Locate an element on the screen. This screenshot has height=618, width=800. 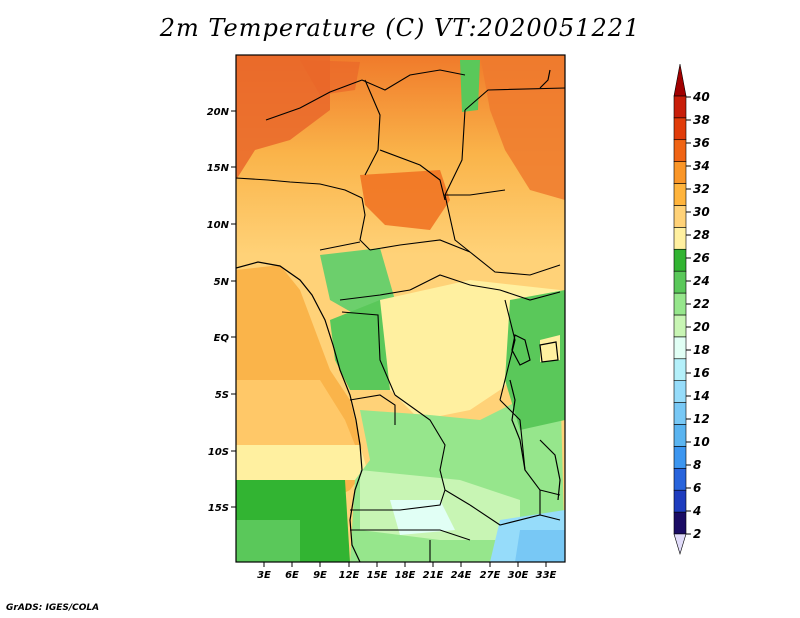
lat-tick-10s: 10S is located at coordinates (222, 452).